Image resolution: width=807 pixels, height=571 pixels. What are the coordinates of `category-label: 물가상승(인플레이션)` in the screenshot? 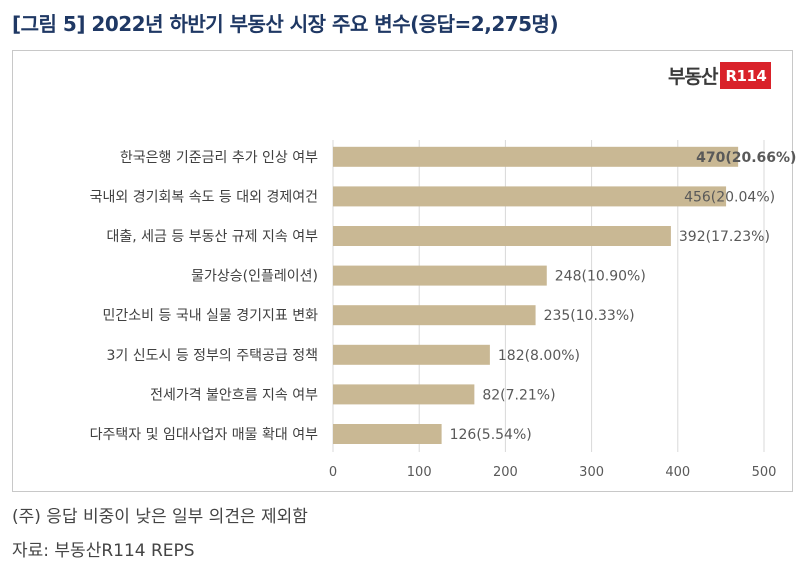 It's located at (254, 277).